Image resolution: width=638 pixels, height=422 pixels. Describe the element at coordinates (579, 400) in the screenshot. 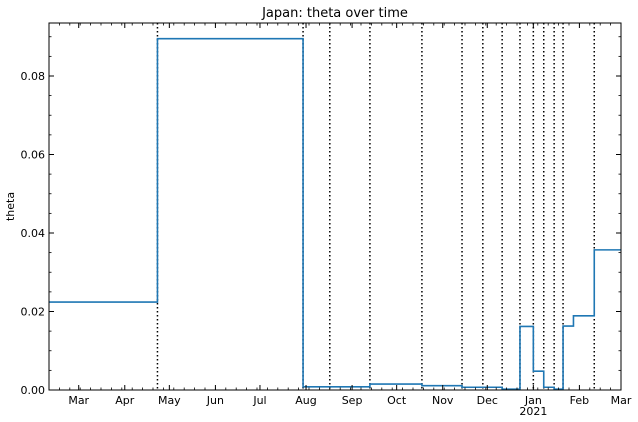

I see `x-tick-label: Feb` at that location.